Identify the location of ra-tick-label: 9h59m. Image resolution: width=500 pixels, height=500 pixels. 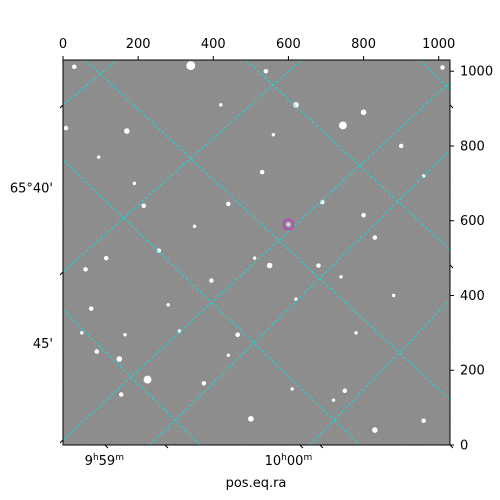
(104, 461).